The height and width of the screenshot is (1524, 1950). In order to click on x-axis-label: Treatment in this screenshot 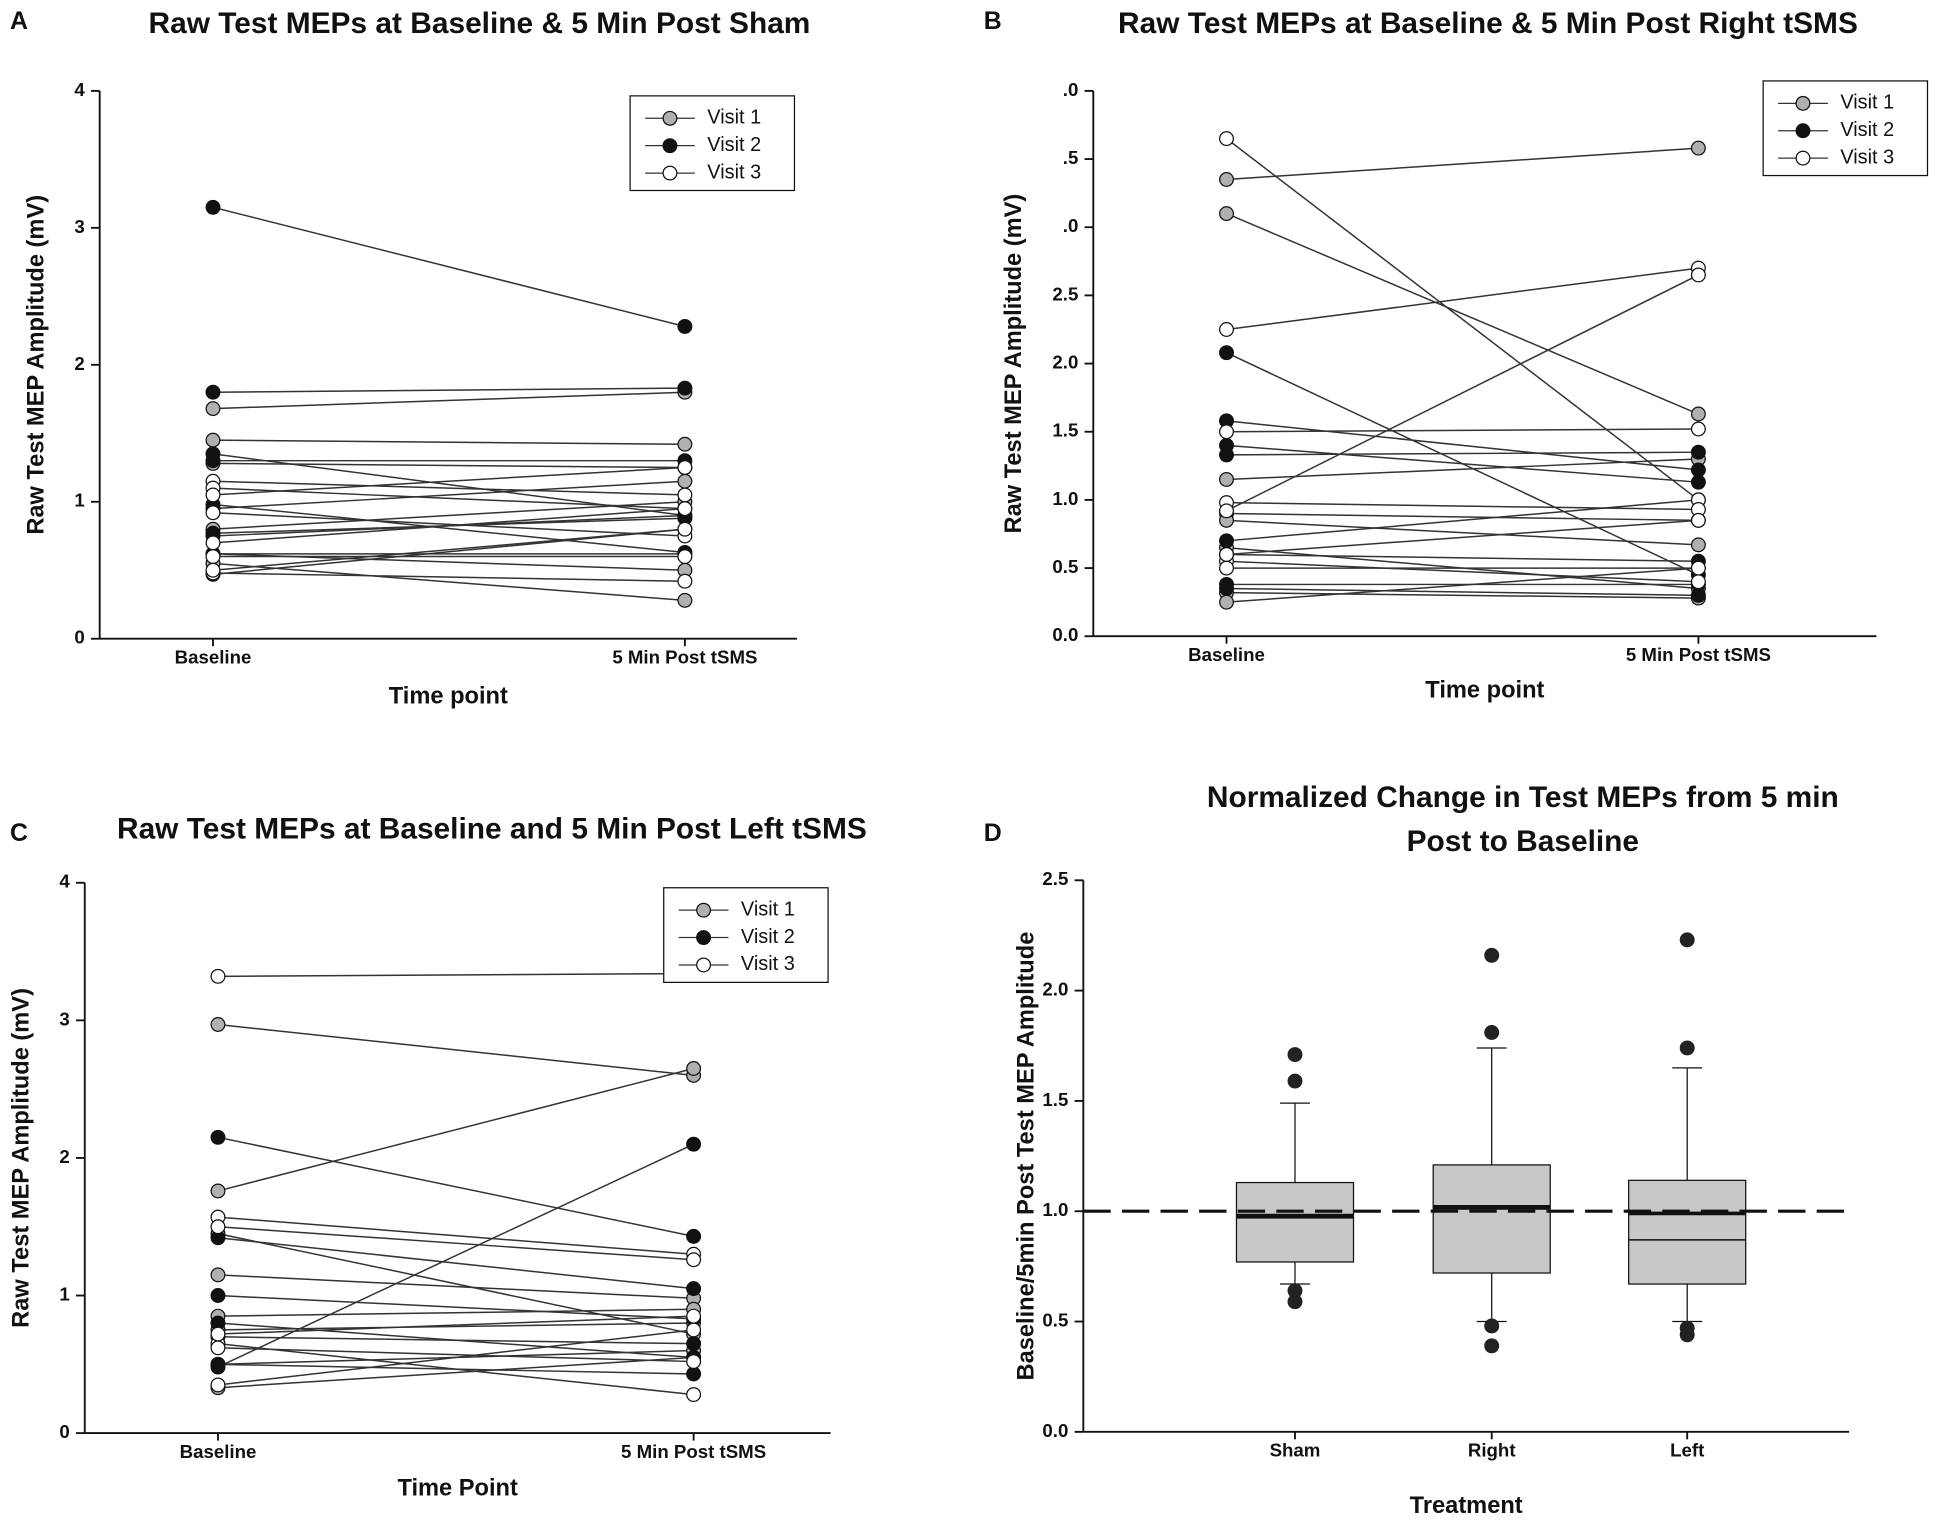, I will do `click(1466, 1506)`.